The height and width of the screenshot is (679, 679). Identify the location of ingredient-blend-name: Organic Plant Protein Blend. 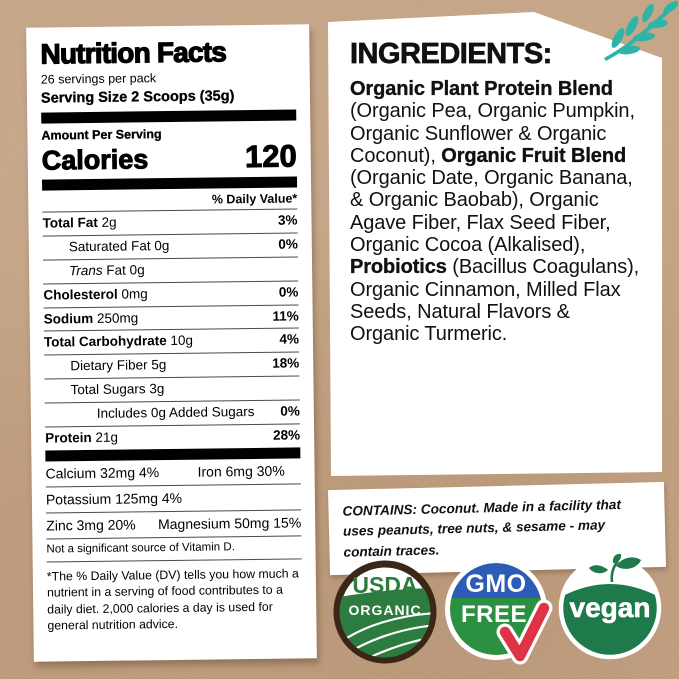
(481, 89).